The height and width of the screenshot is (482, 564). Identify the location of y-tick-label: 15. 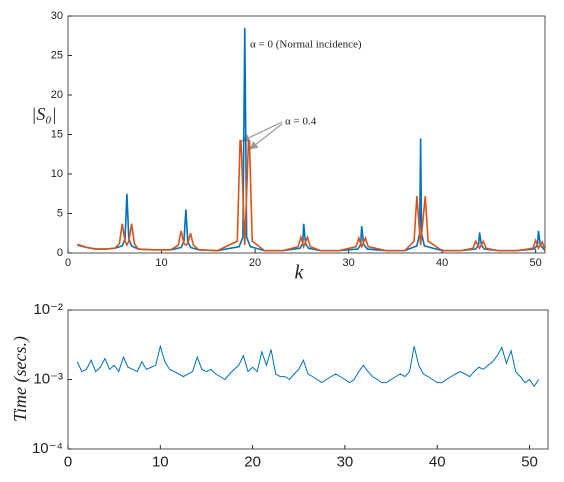
(57, 134).